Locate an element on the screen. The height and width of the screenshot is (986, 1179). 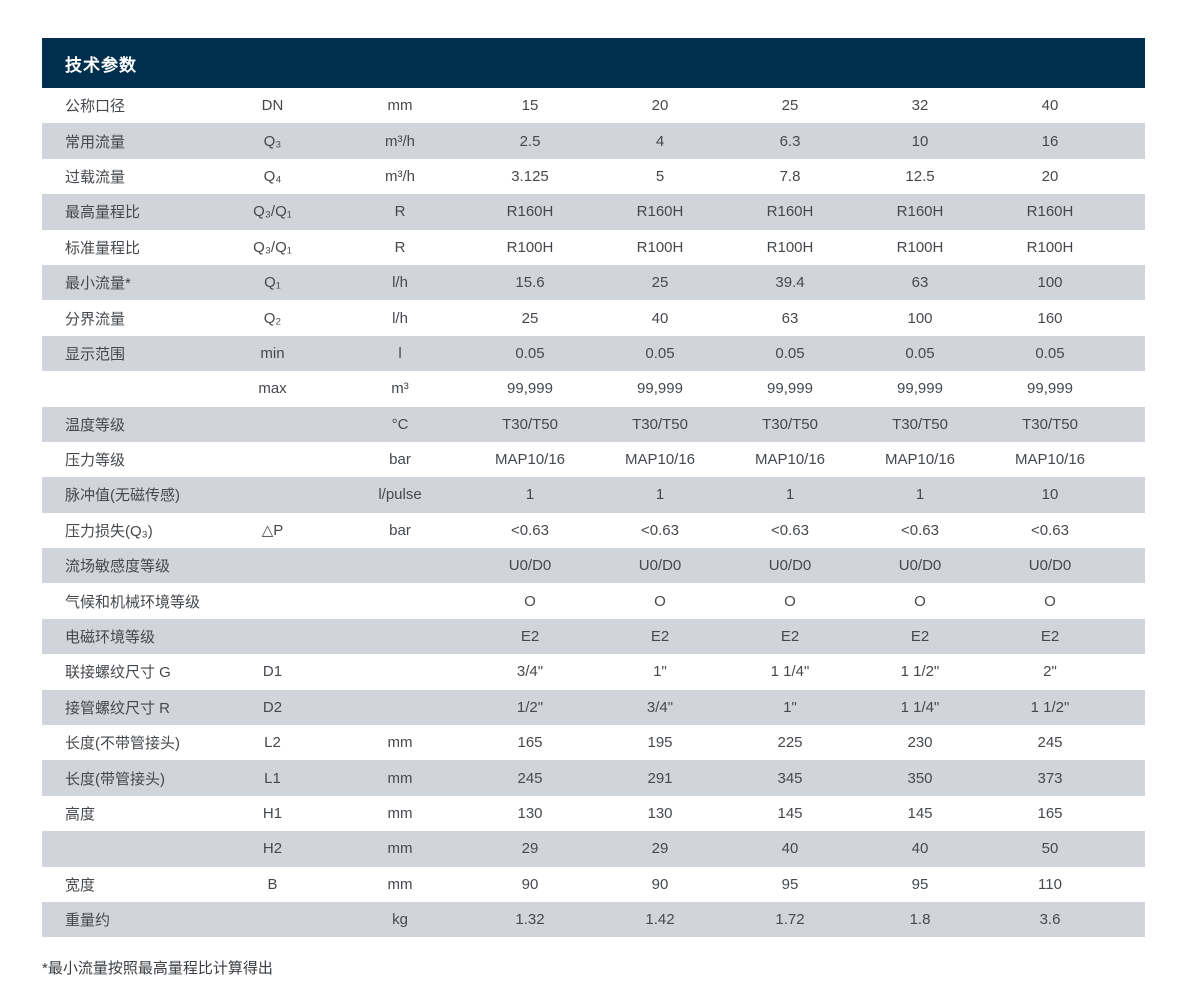
row-value: 20 is located at coordinates (1050, 176).